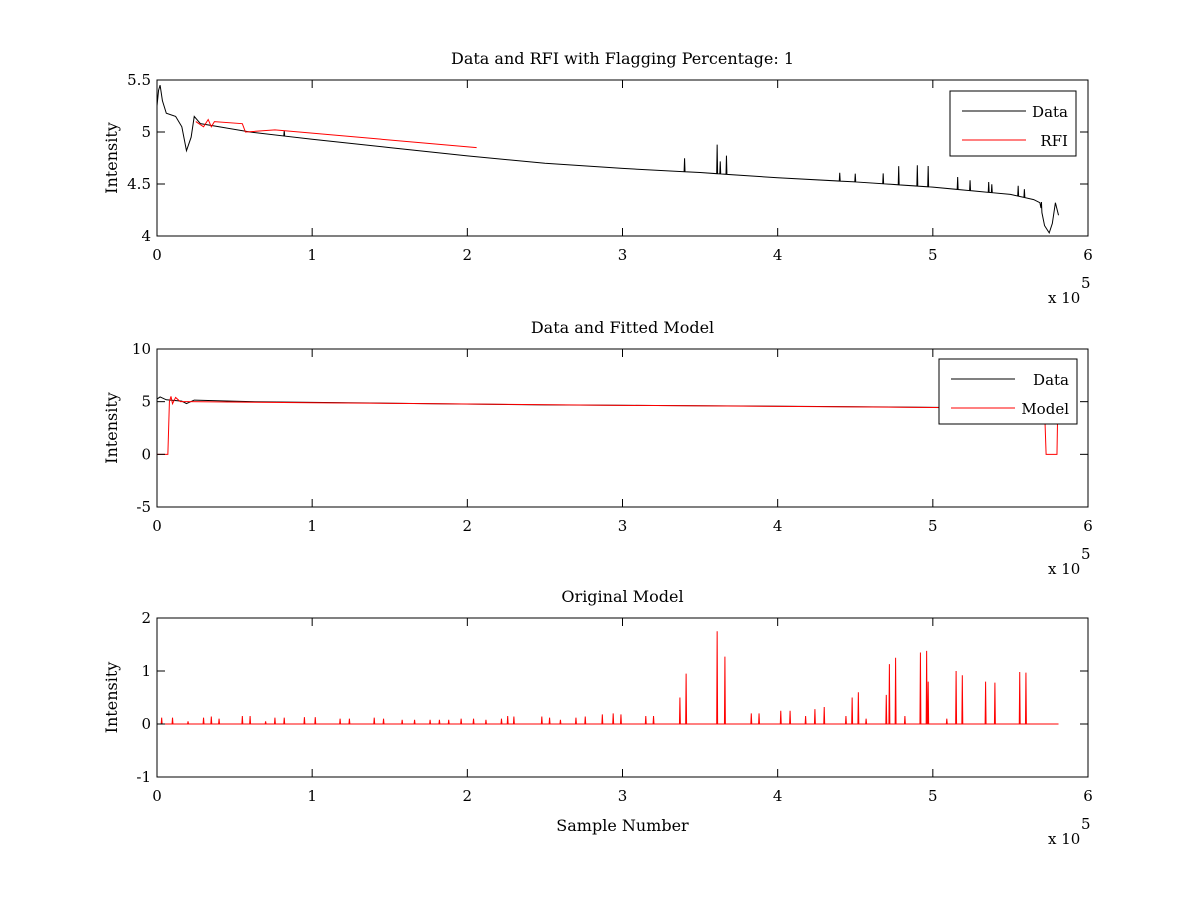 The height and width of the screenshot is (900, 1200). Describe the element at coordinates (336, 133) in the screenshot. I see `rfi-series-line` at that location.